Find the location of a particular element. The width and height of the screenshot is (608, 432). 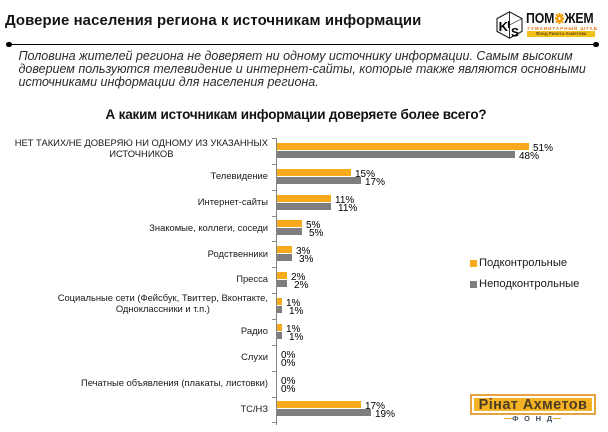

svg-text: S is located at coordinates (515, 33).